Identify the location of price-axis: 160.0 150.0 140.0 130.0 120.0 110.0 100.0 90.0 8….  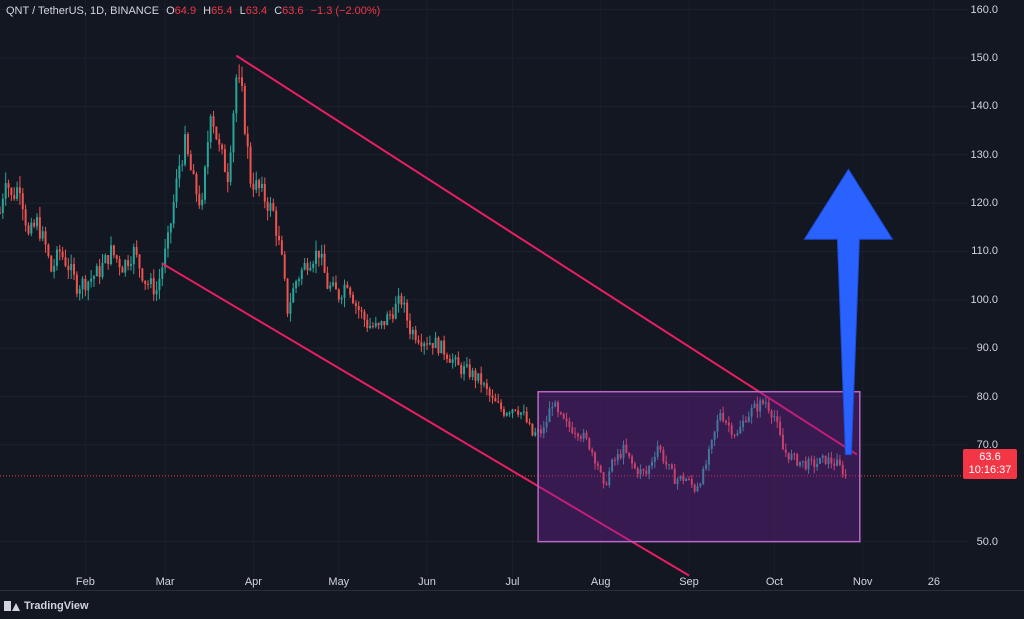
(996, 295).